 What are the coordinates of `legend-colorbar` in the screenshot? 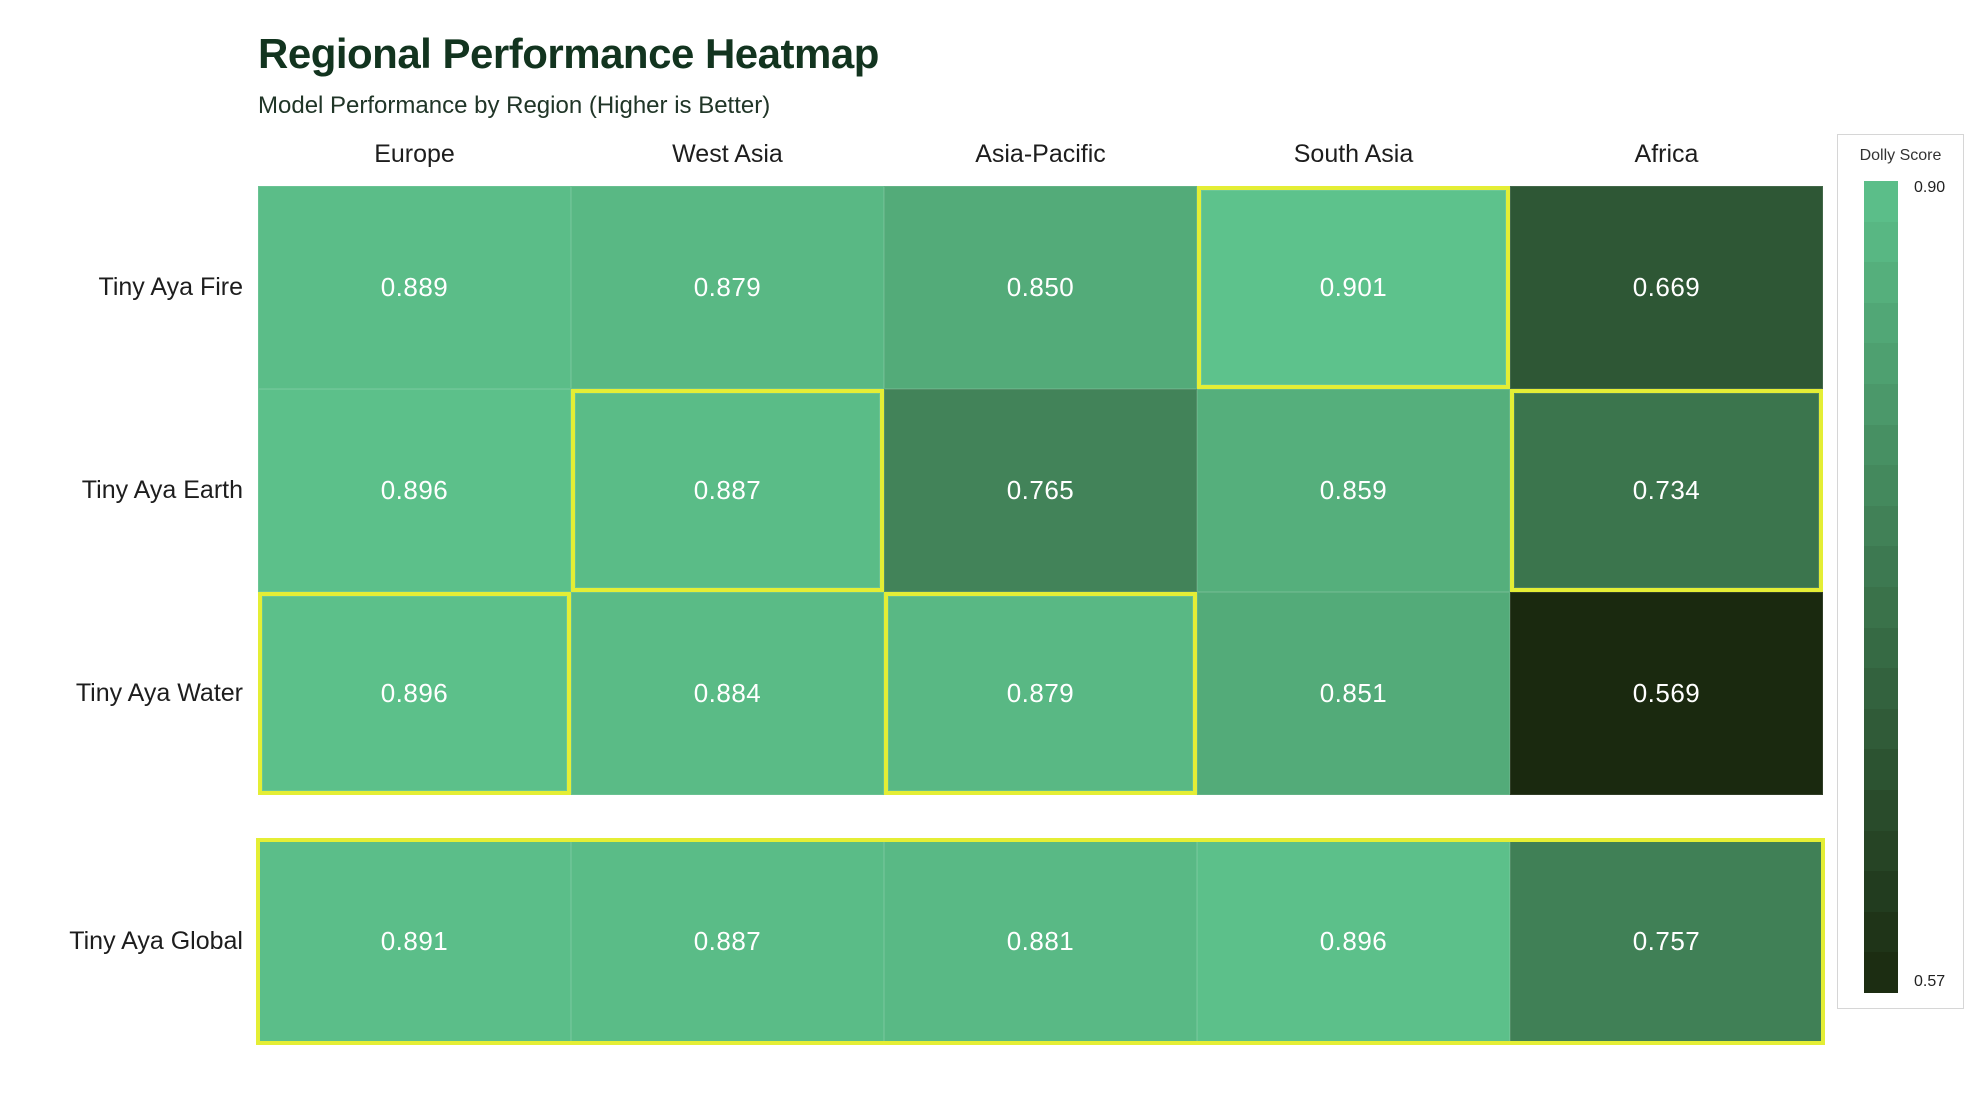 It's located at (1881, 587).